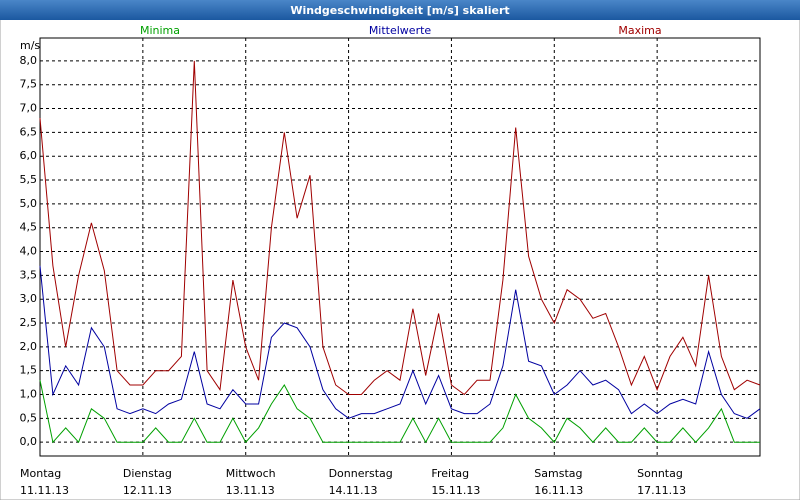 The height and width of the screenshot is (500, 800). I want to click on day-name: Montag, so click(40, 473).